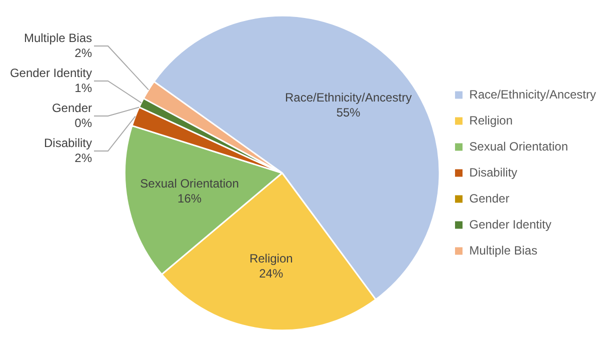  I want to click on slice-label: Multiple Bias, so click(58, 37).